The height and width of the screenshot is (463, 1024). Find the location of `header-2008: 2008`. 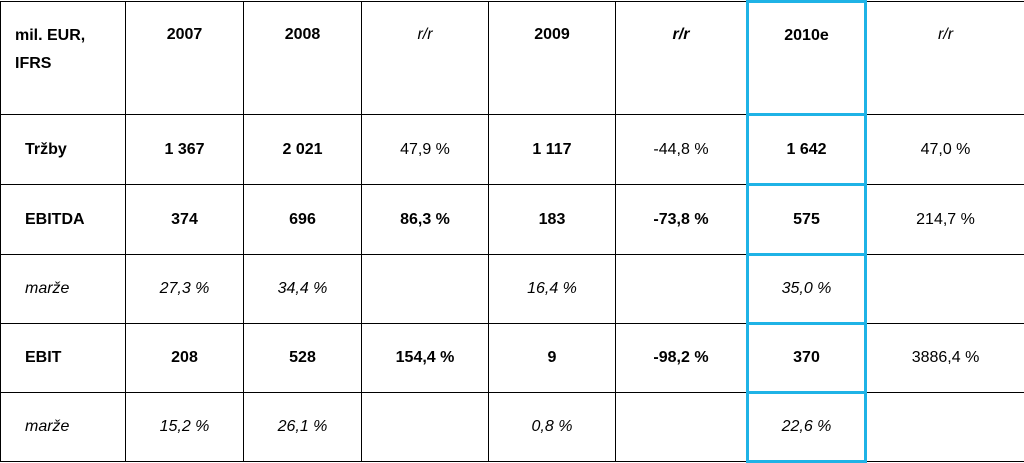

header-2008: 2008 is located at coordinates (303, 58).